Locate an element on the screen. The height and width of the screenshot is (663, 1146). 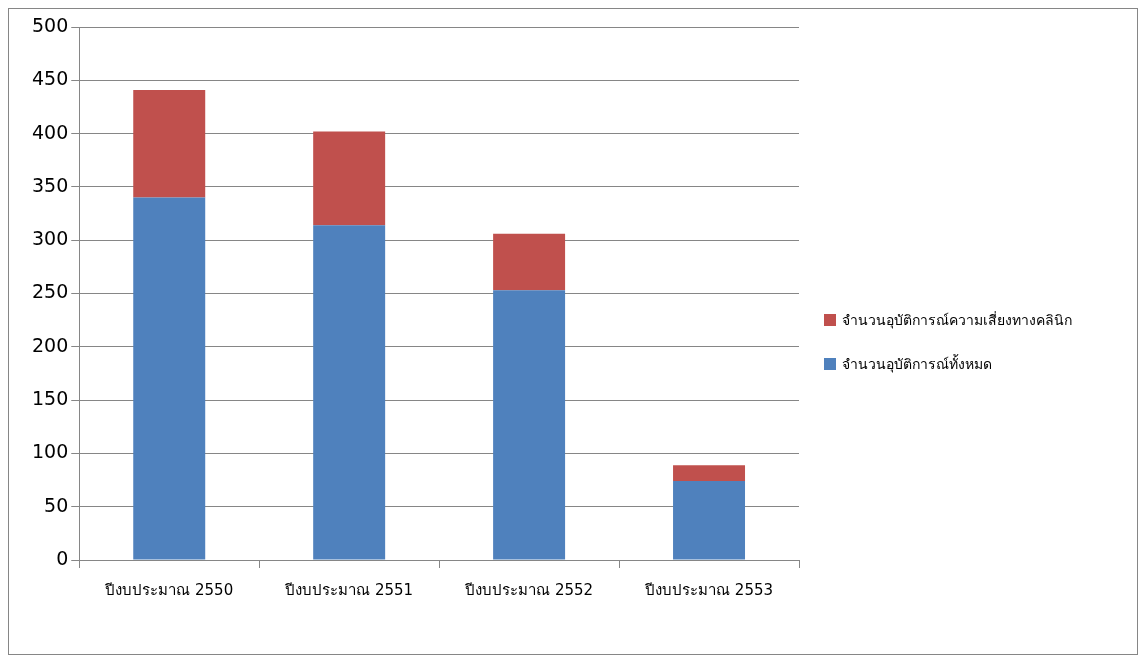
y-tick-label: 450 is located at coordinates (50, 78).